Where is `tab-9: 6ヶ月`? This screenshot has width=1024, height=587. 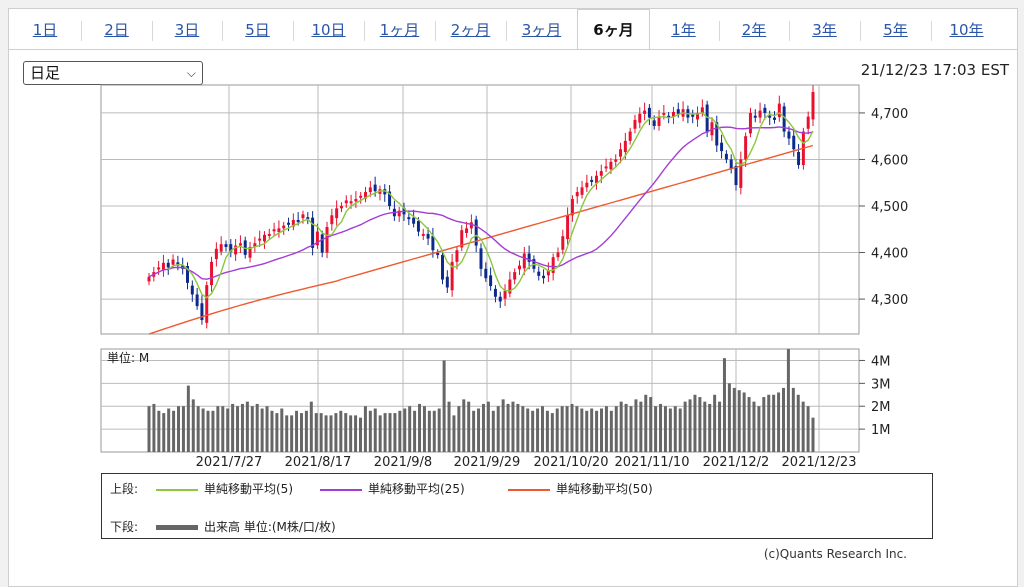 tab-9: 6ヶ月 is located at coordinates (613, 29).